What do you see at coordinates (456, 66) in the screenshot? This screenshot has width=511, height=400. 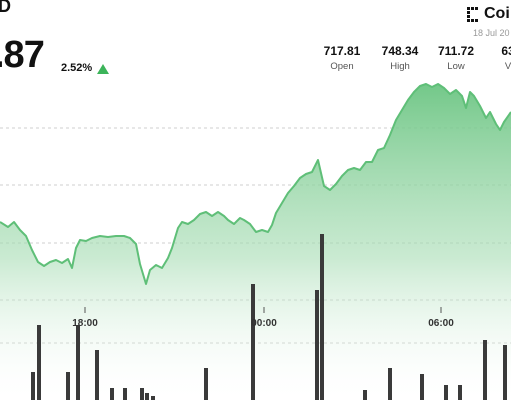 I see `stat-low-label: Low` at bounding box center [456, 66].